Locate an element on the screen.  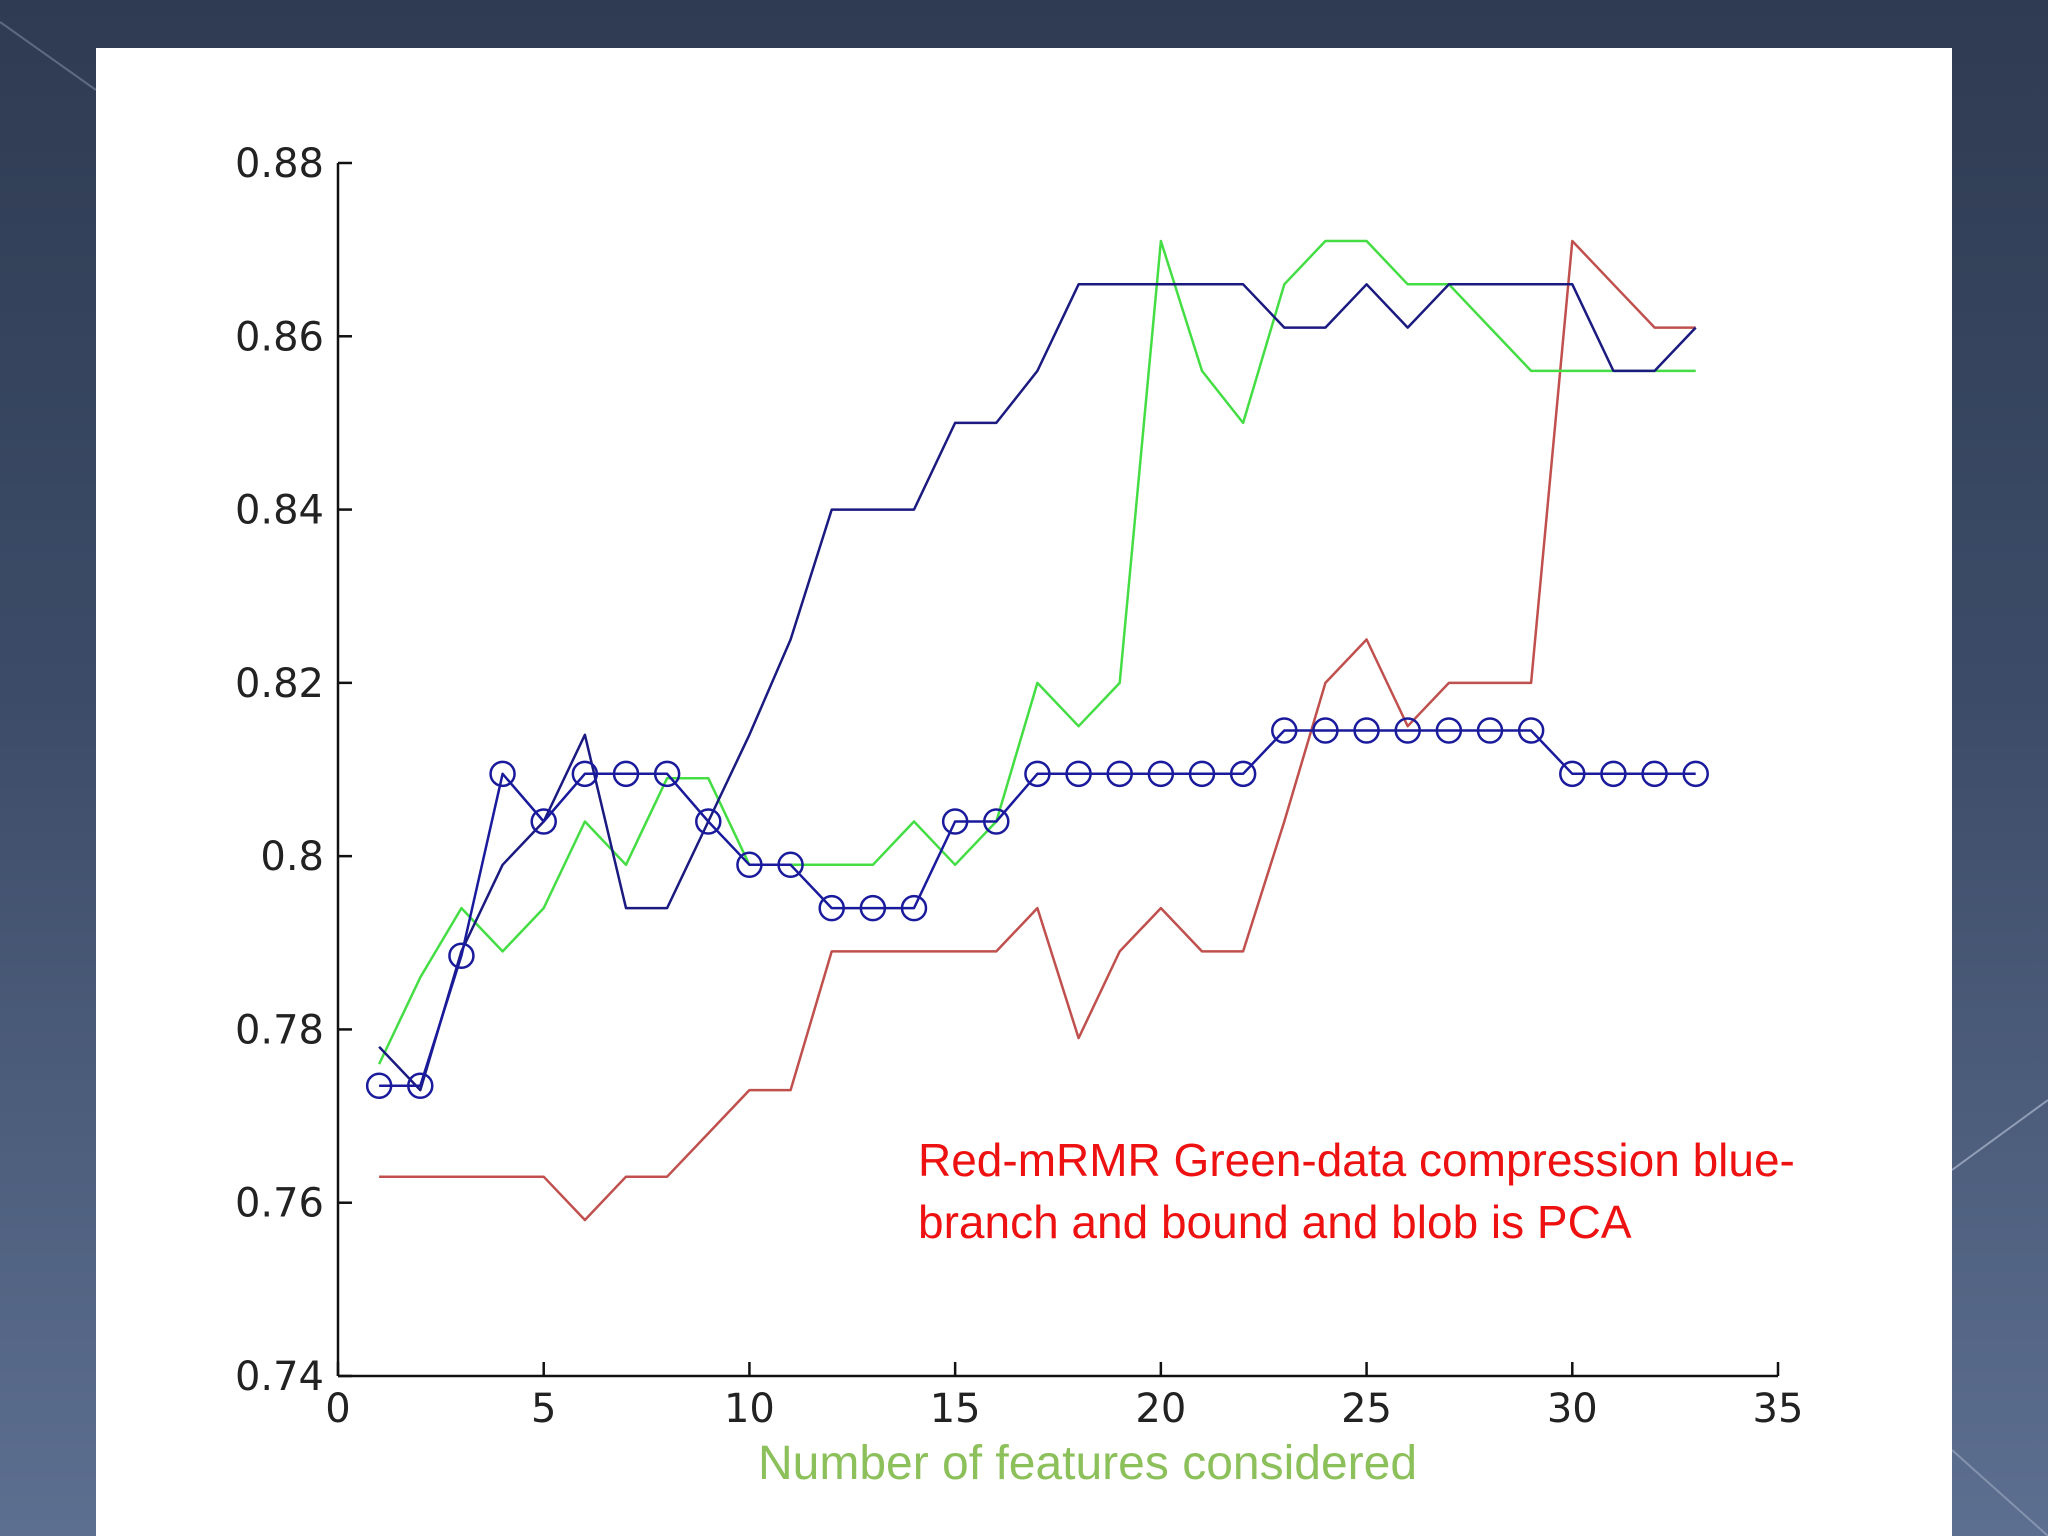
x-tick-label: 20 is located at coordinates (1160, 1409).